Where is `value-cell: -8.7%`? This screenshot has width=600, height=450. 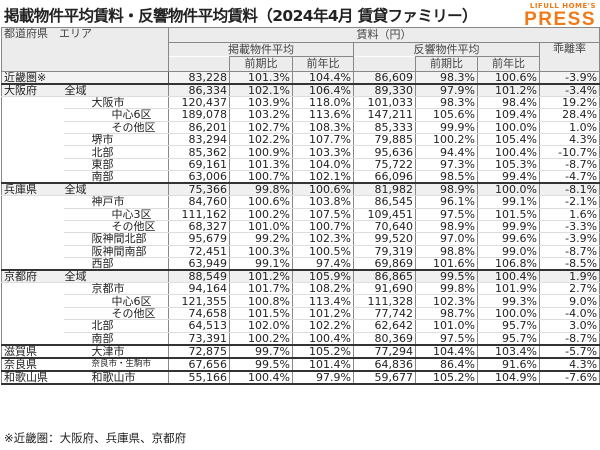
value-cell: -8.7% is located at coordinates (569, 338).